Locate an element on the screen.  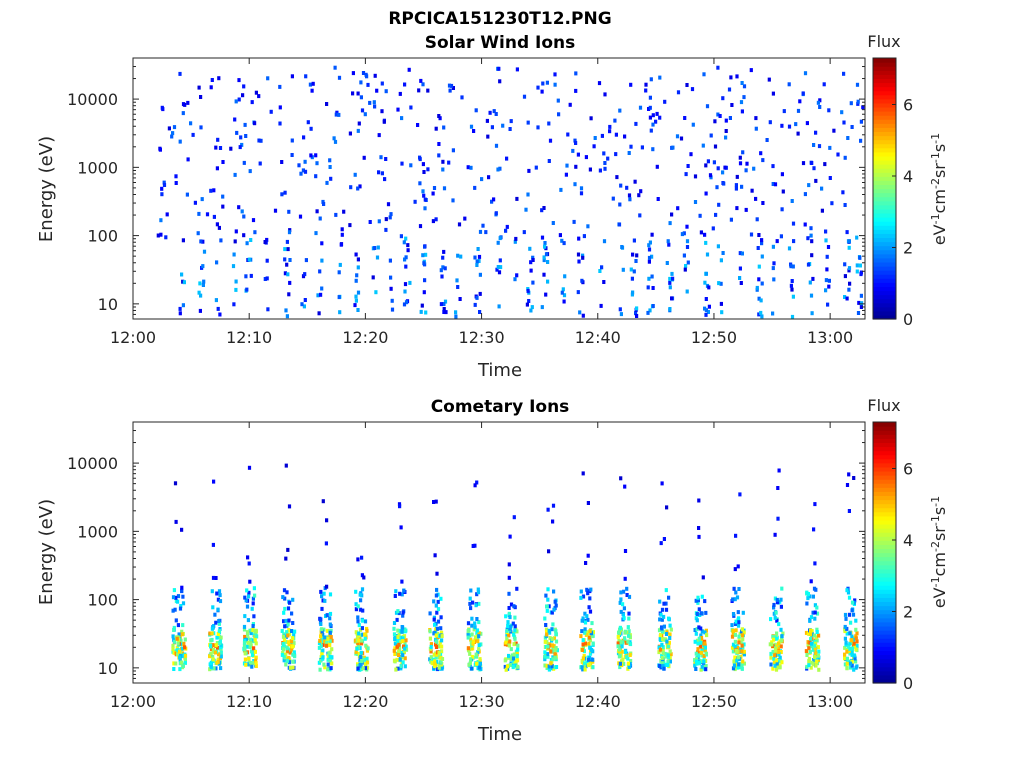
x-tick-label: 12:00 is located at coordinates (133, 337).